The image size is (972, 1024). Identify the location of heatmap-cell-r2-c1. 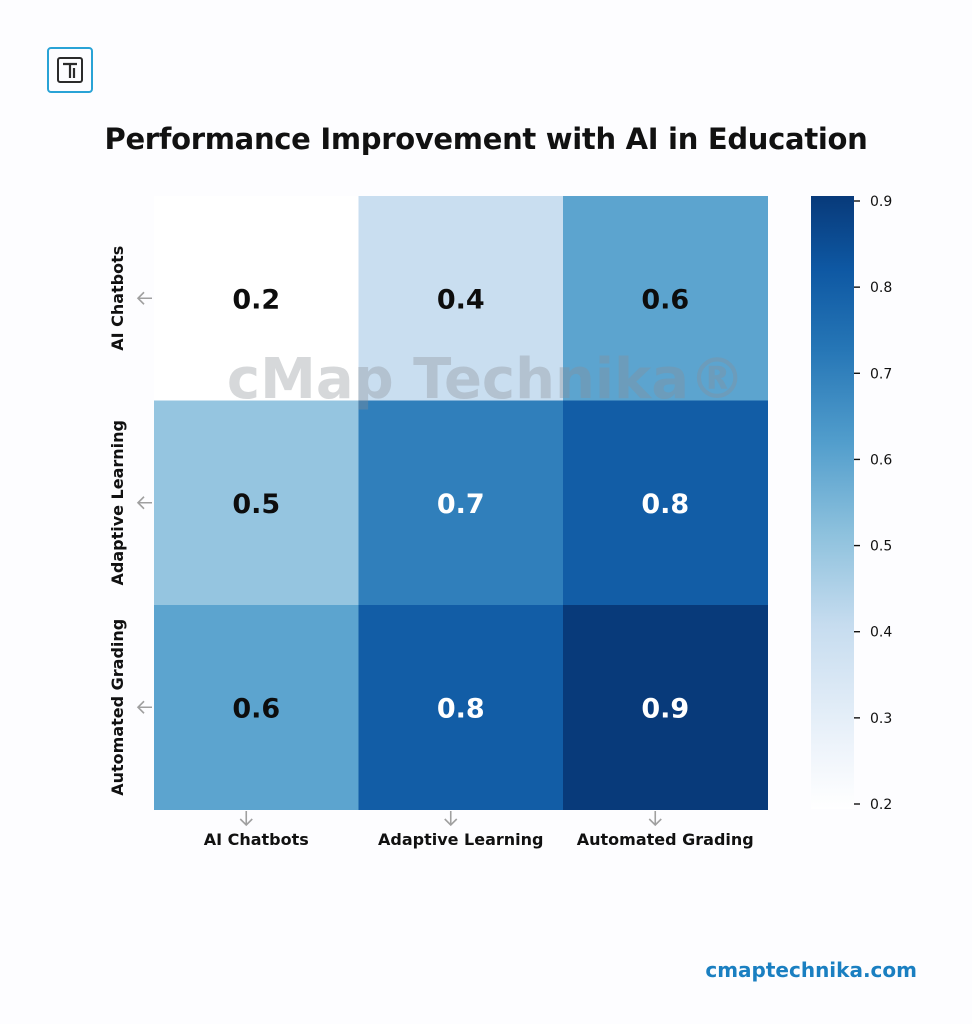
(461, 707).